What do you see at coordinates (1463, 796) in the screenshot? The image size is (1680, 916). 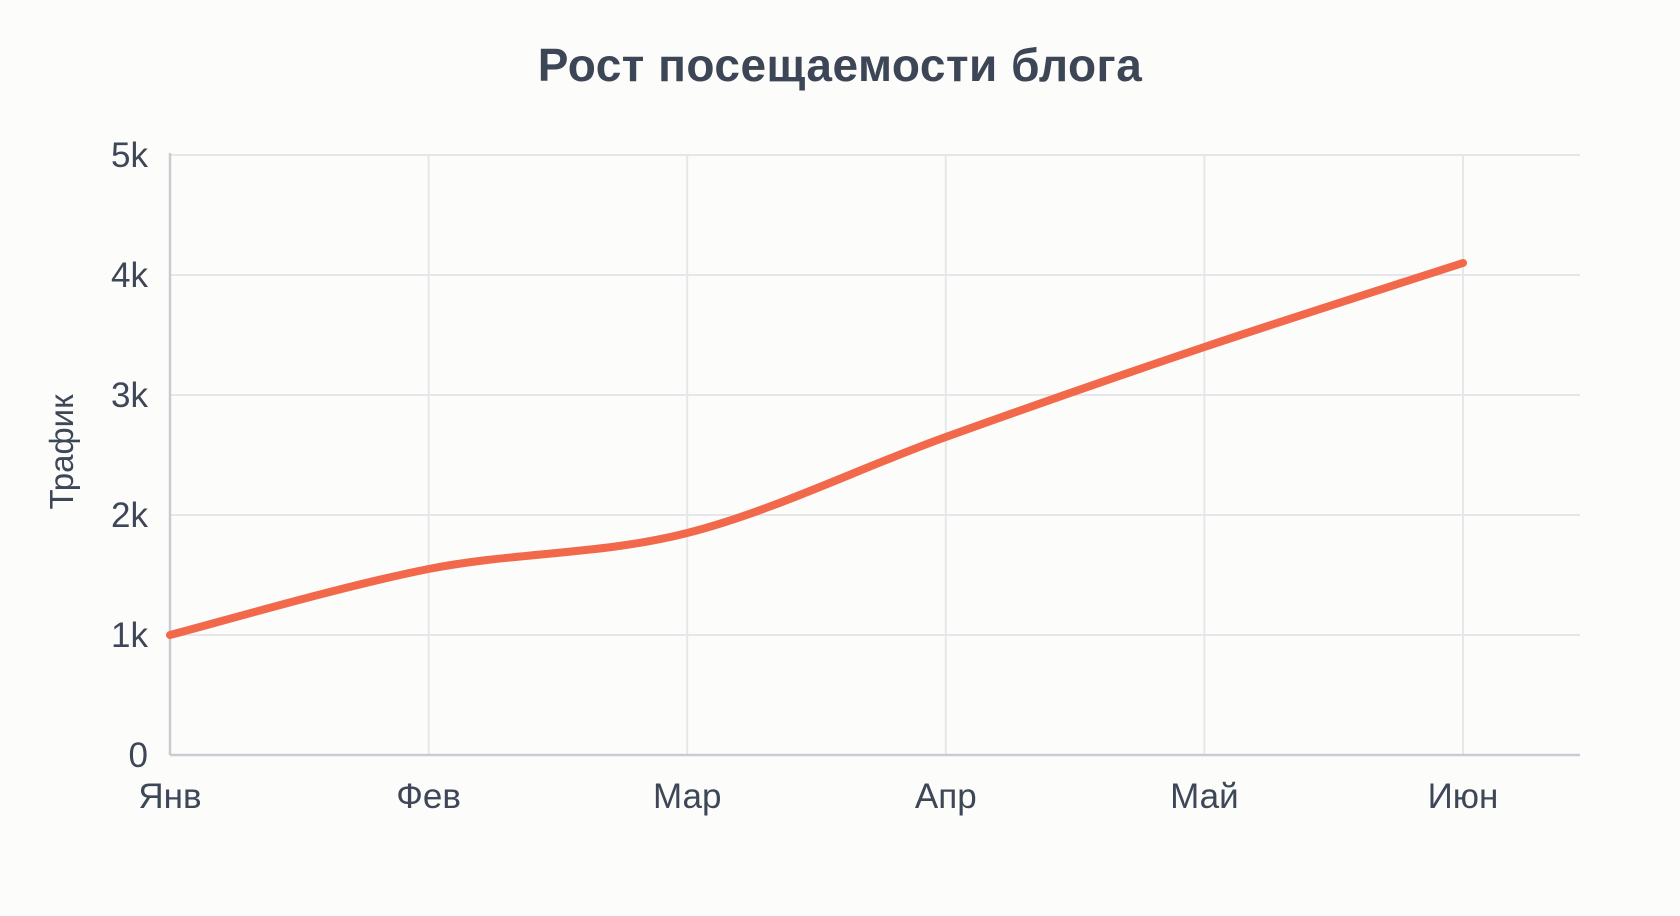 I see `x-tick-label: Июн` at bounding box center [1463, 796].